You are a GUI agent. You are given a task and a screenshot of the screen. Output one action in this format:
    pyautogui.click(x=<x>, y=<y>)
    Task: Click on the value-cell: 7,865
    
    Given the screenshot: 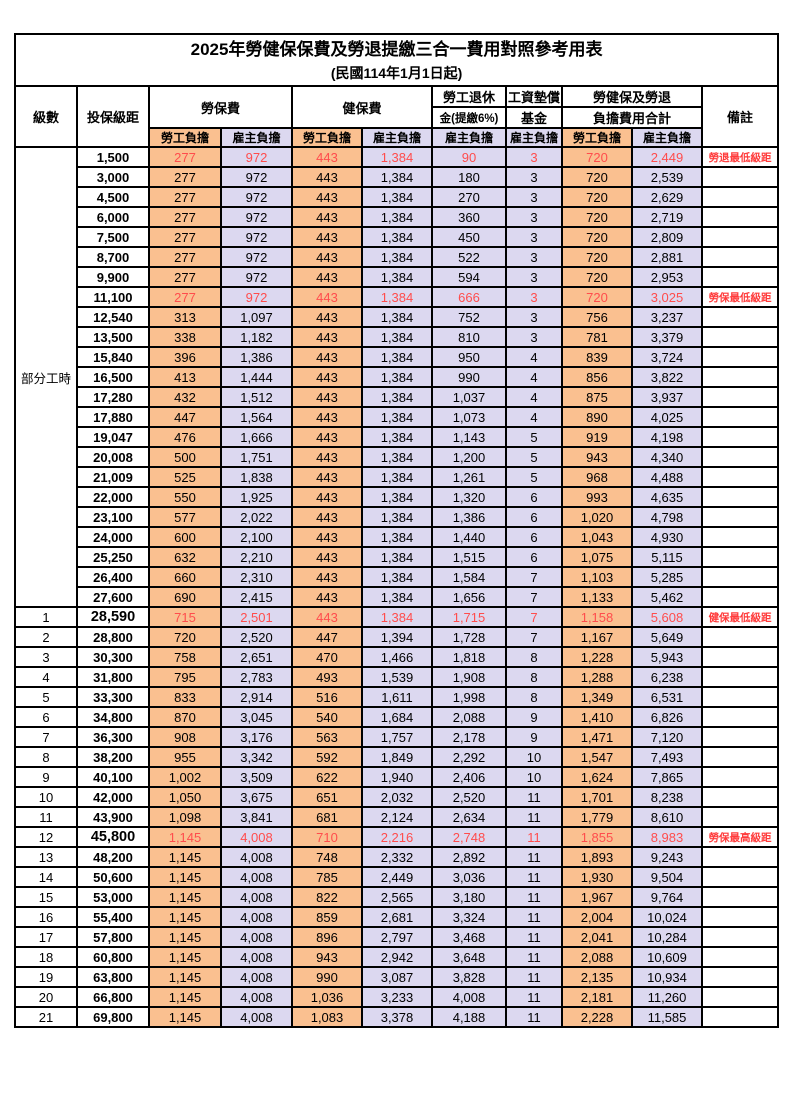 What is the action you would take?
    pyautogui.click(x=667, y=777)
    